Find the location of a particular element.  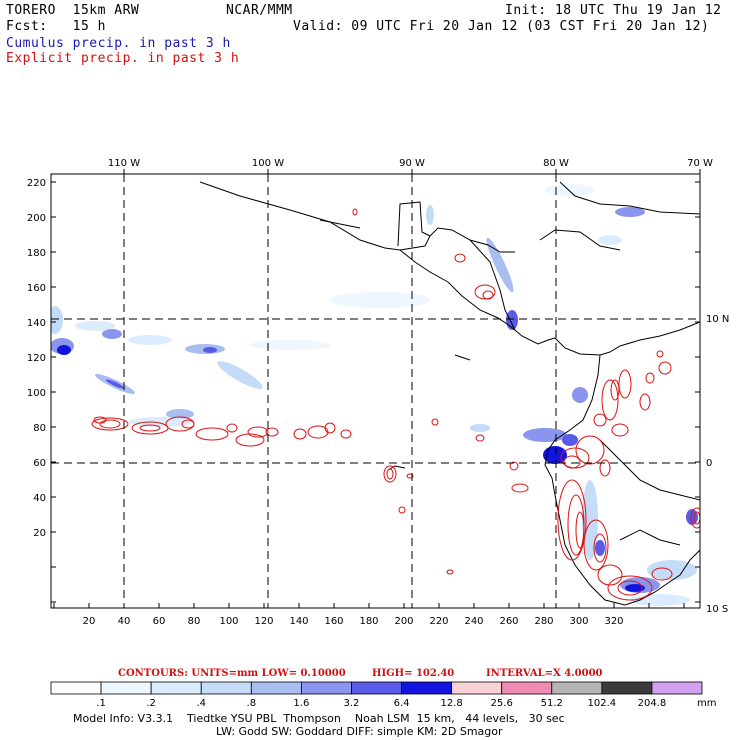

y-tick-label: 180 is located at coordinates (36, 253).